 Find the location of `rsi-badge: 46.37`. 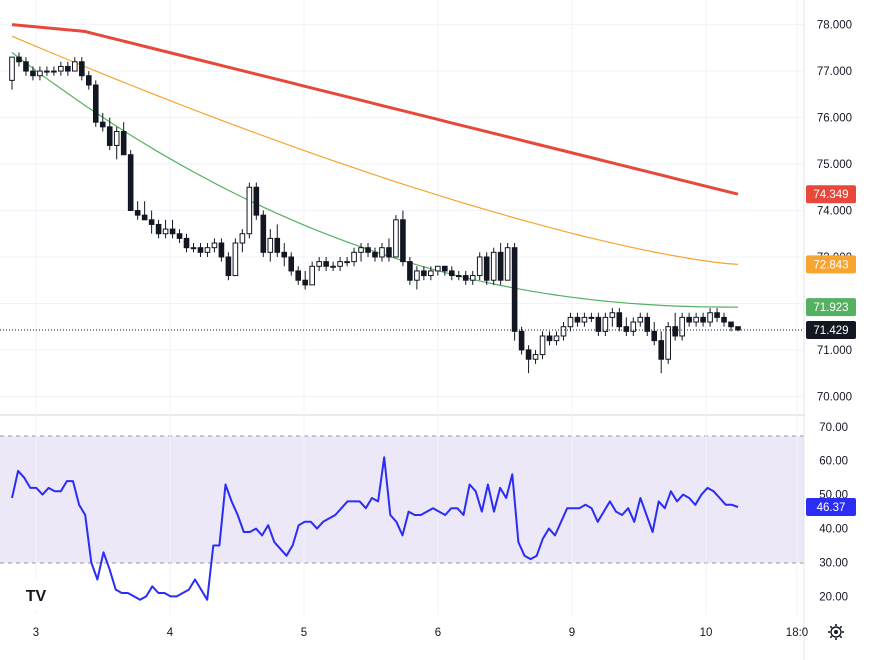

rsi-badge: 46.37 is located at coordinates (831, 506).